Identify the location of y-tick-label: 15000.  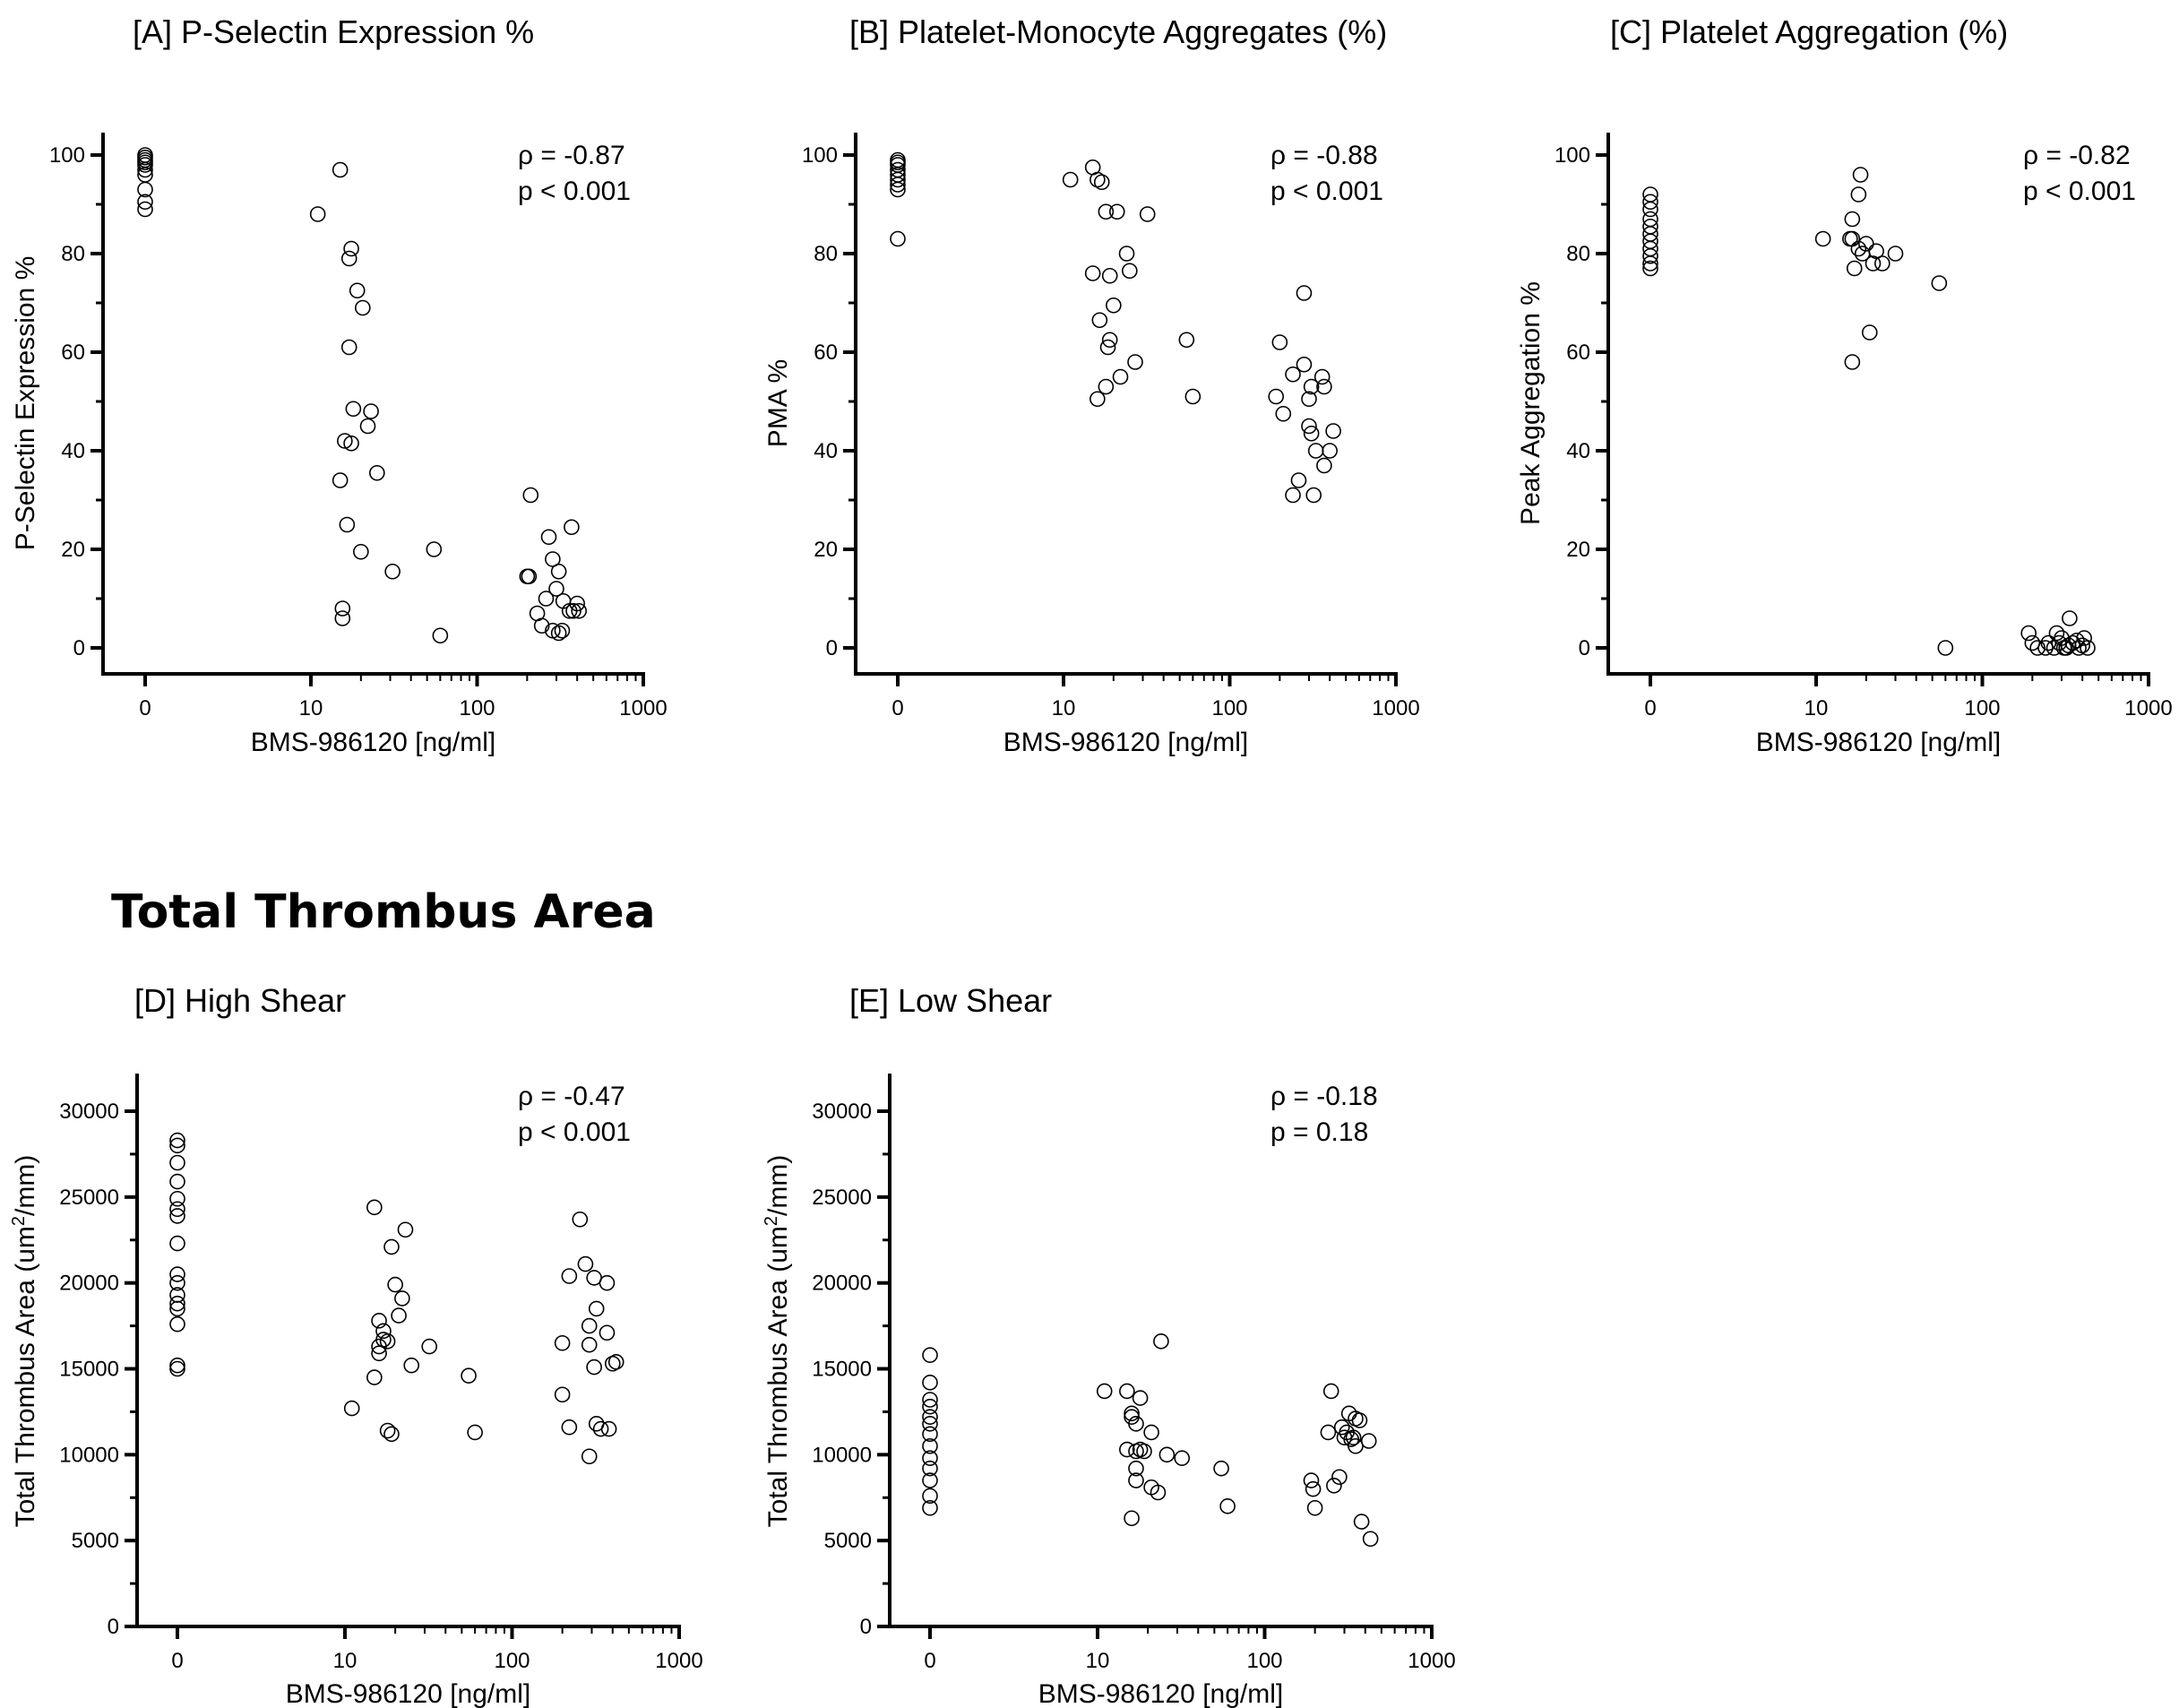
(842, 1370).